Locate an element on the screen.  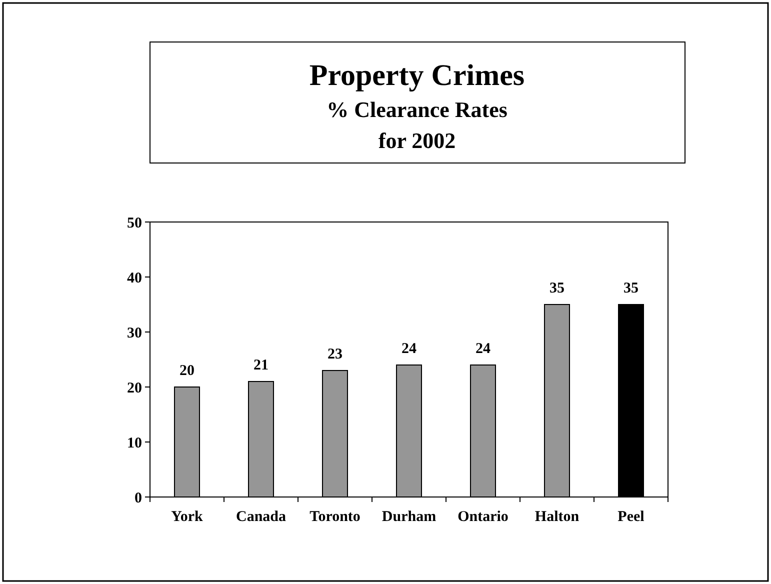
y-tick-label: 30 is located at coordinates (134, 333).